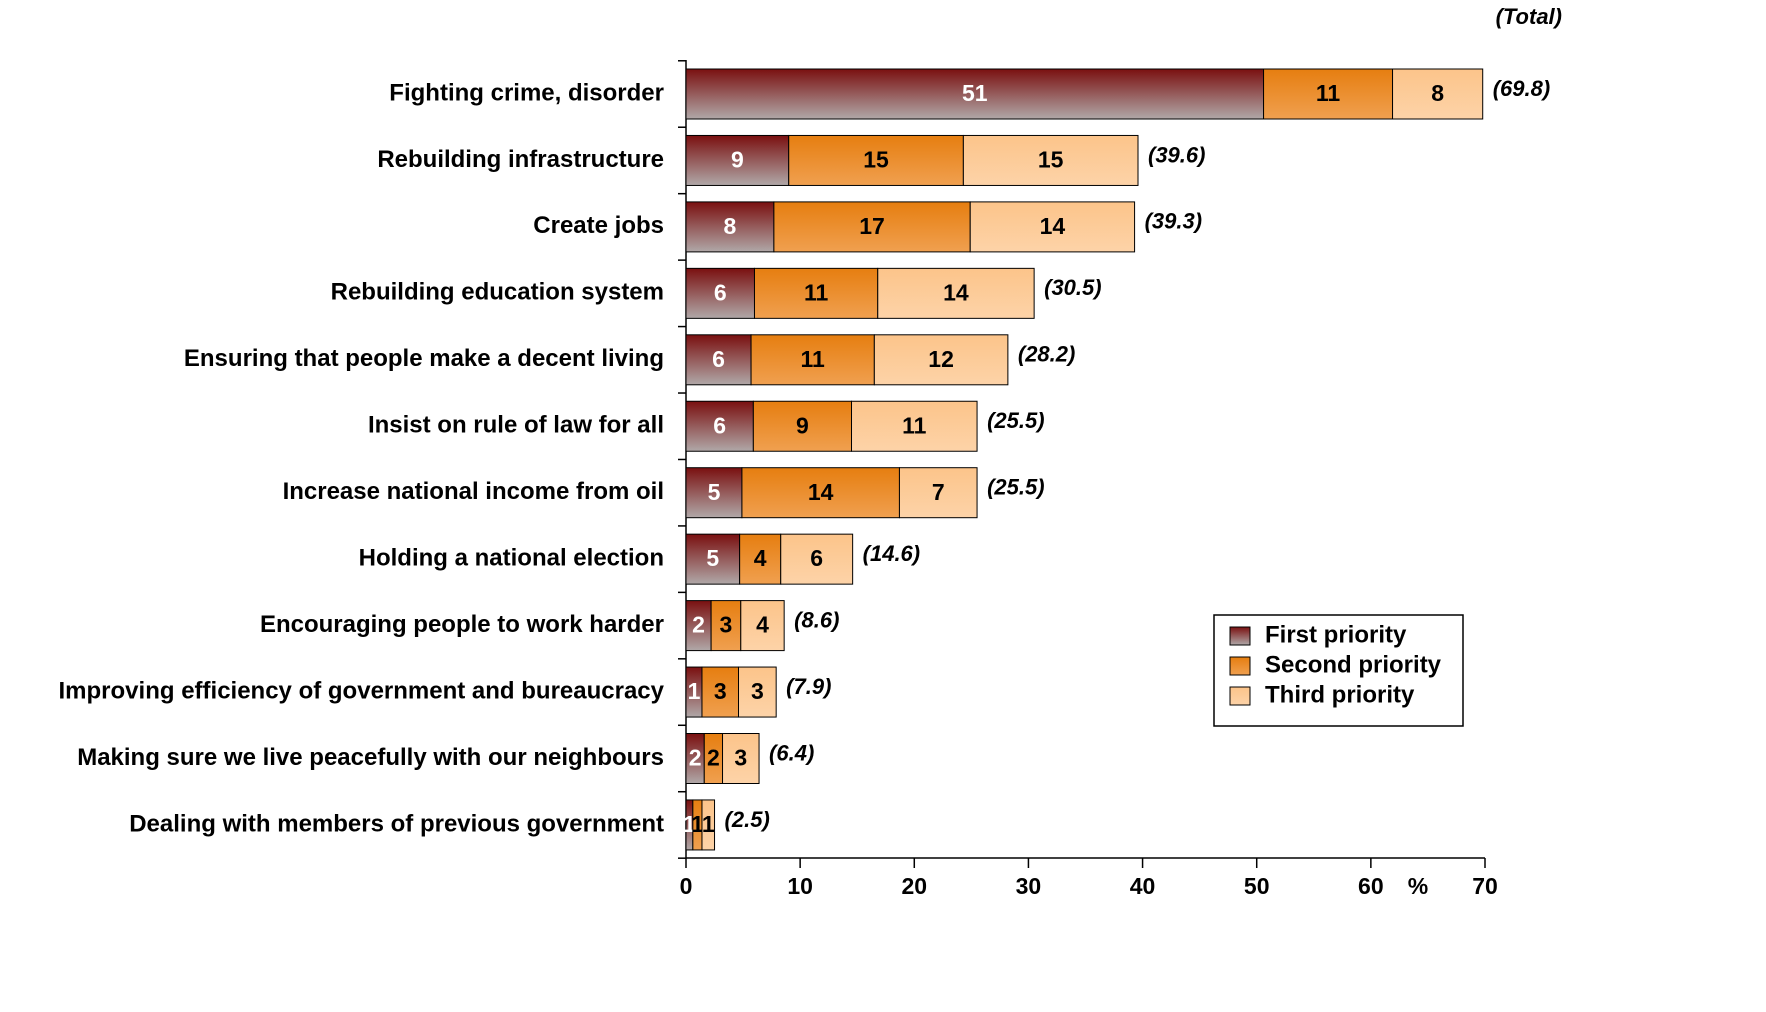  Describe the element at coordinates (1143, 886) in the screenshot. I see `x-tick-label: 40` at that location.